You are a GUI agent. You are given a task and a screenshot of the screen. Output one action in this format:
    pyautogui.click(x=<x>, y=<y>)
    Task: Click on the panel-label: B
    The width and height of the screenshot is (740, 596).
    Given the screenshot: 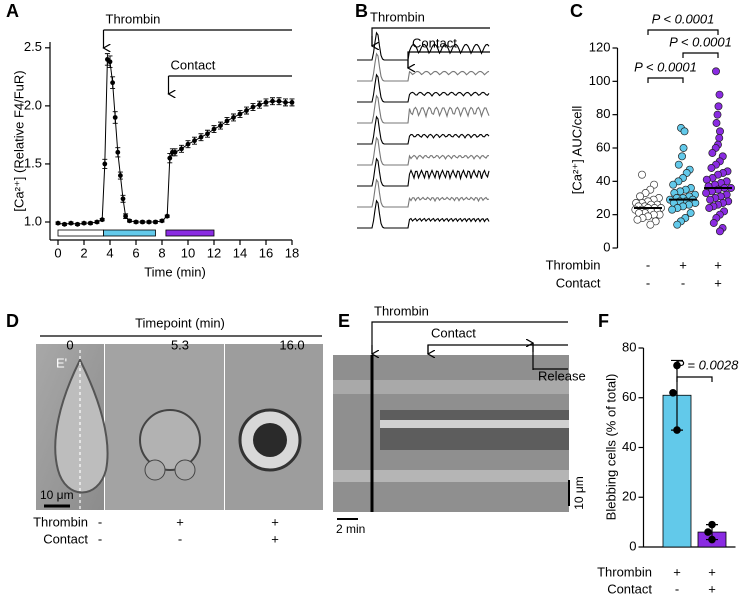 What is the action you would take?
    pyautogui.click(x=361, y=11)
    